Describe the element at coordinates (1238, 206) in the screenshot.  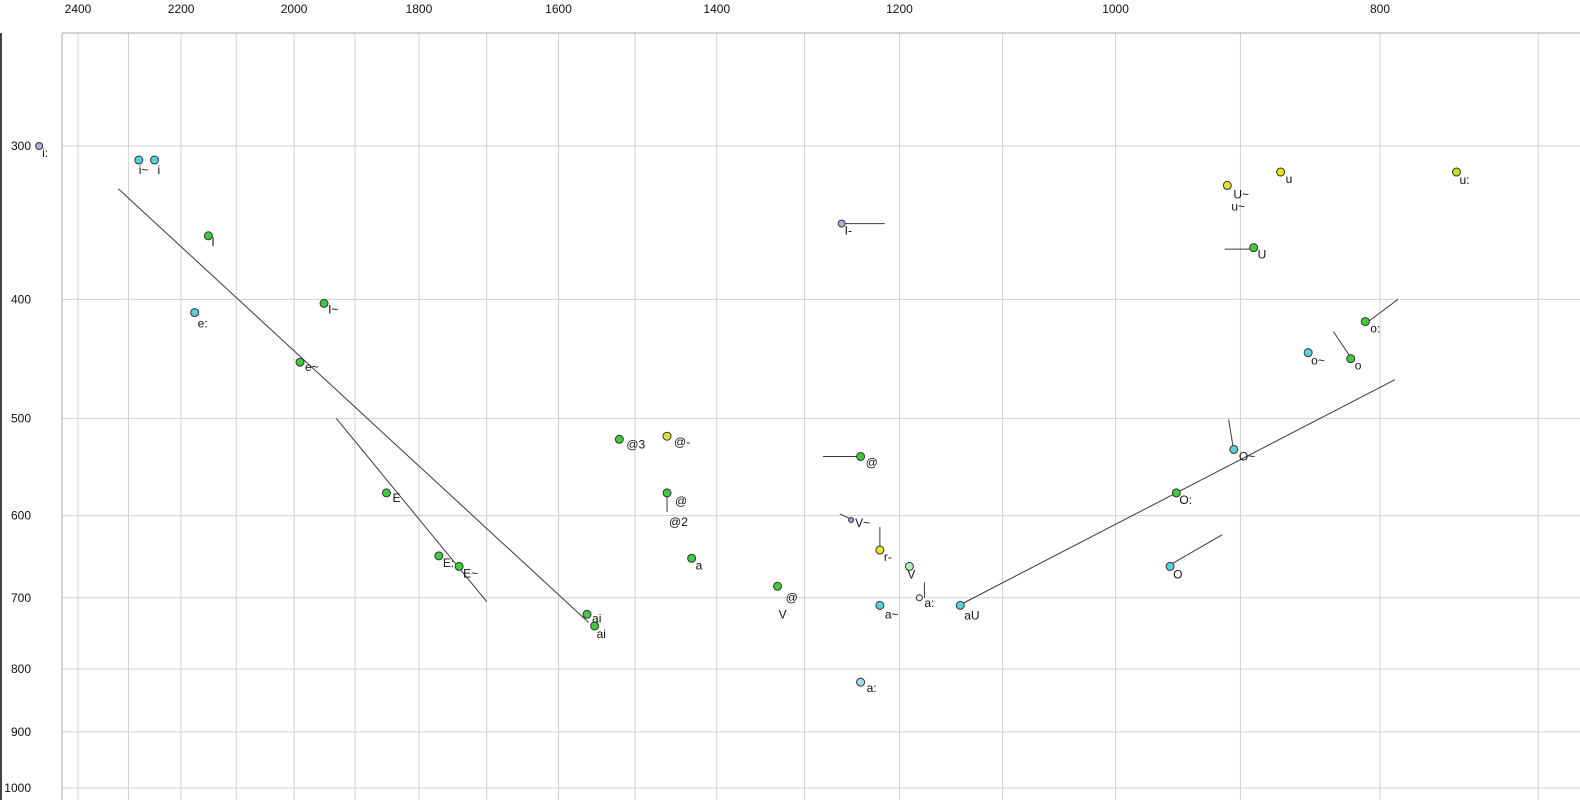
I see `vowel-point-sublabel: u~` at that location.